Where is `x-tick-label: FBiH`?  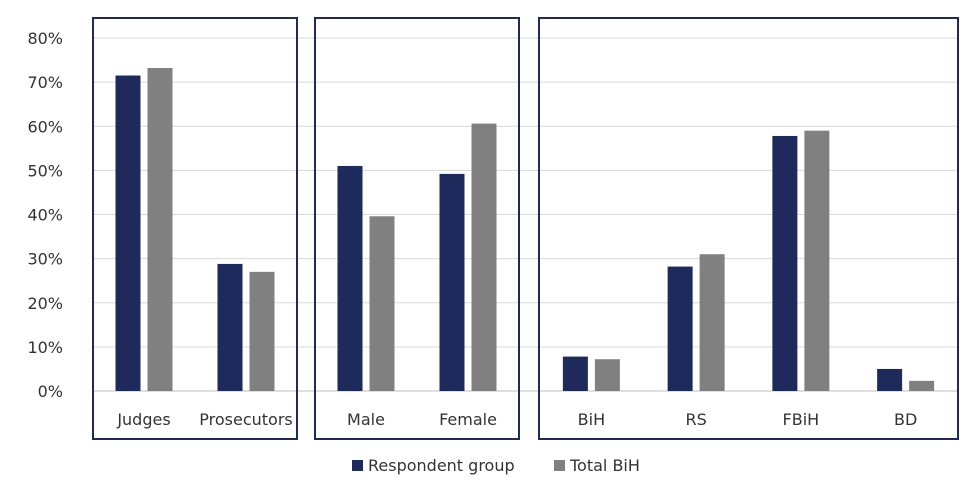 x-tick-label: FBiH is located at coordinates (801, 419).